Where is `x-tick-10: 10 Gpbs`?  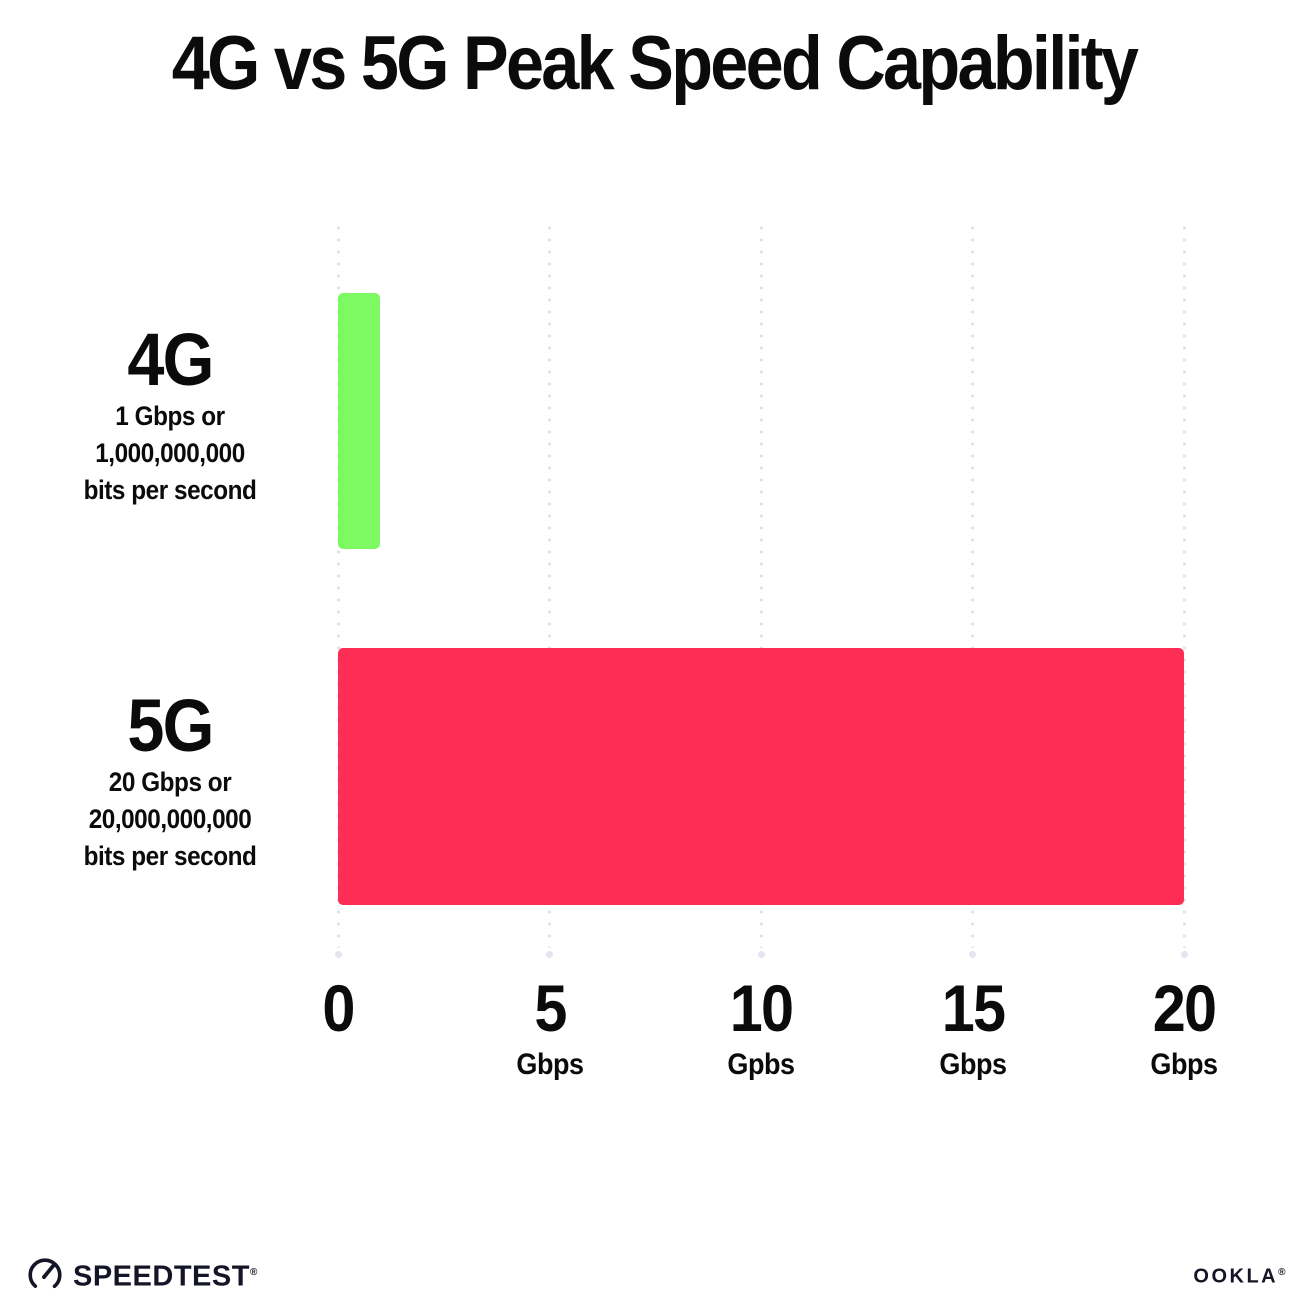
x-tick-10: 10 Gpbs is located at coordinates (761, 1027).